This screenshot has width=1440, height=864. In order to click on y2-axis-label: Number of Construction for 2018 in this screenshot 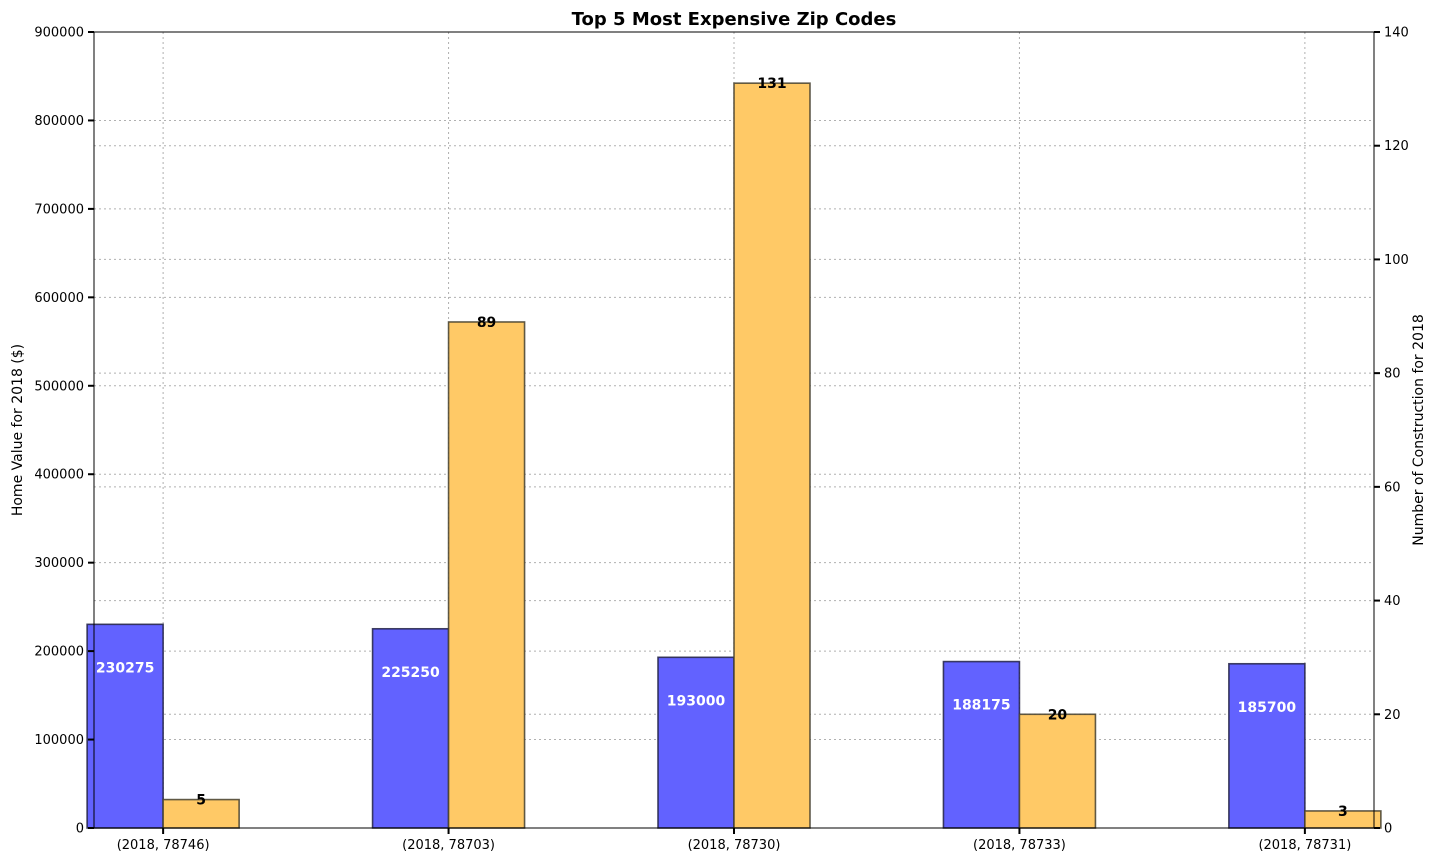, I will do `click(1419, 430)`.